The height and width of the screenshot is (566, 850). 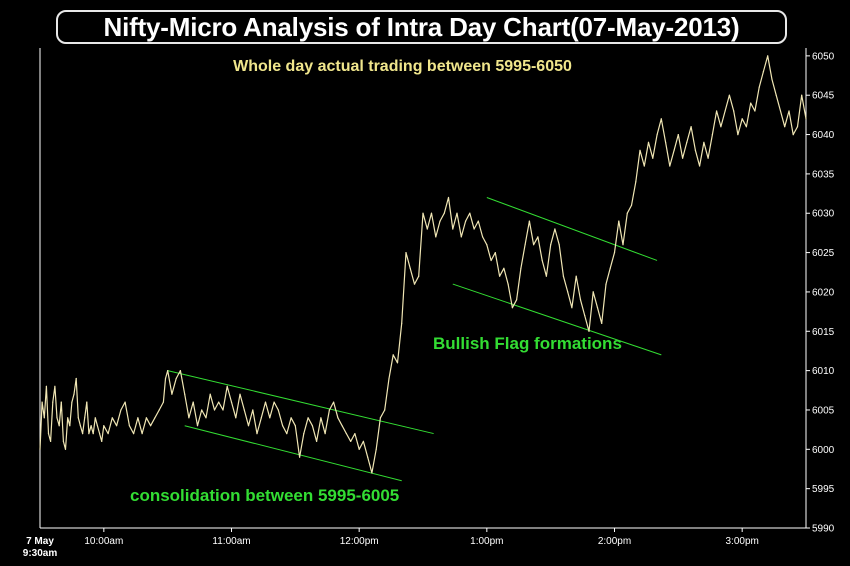 What do you see at coordinates (265, 495) in the screenshot?
I see `annotation-consolidation: consolidation between 5995-6005` at bounding box center [265, 495].